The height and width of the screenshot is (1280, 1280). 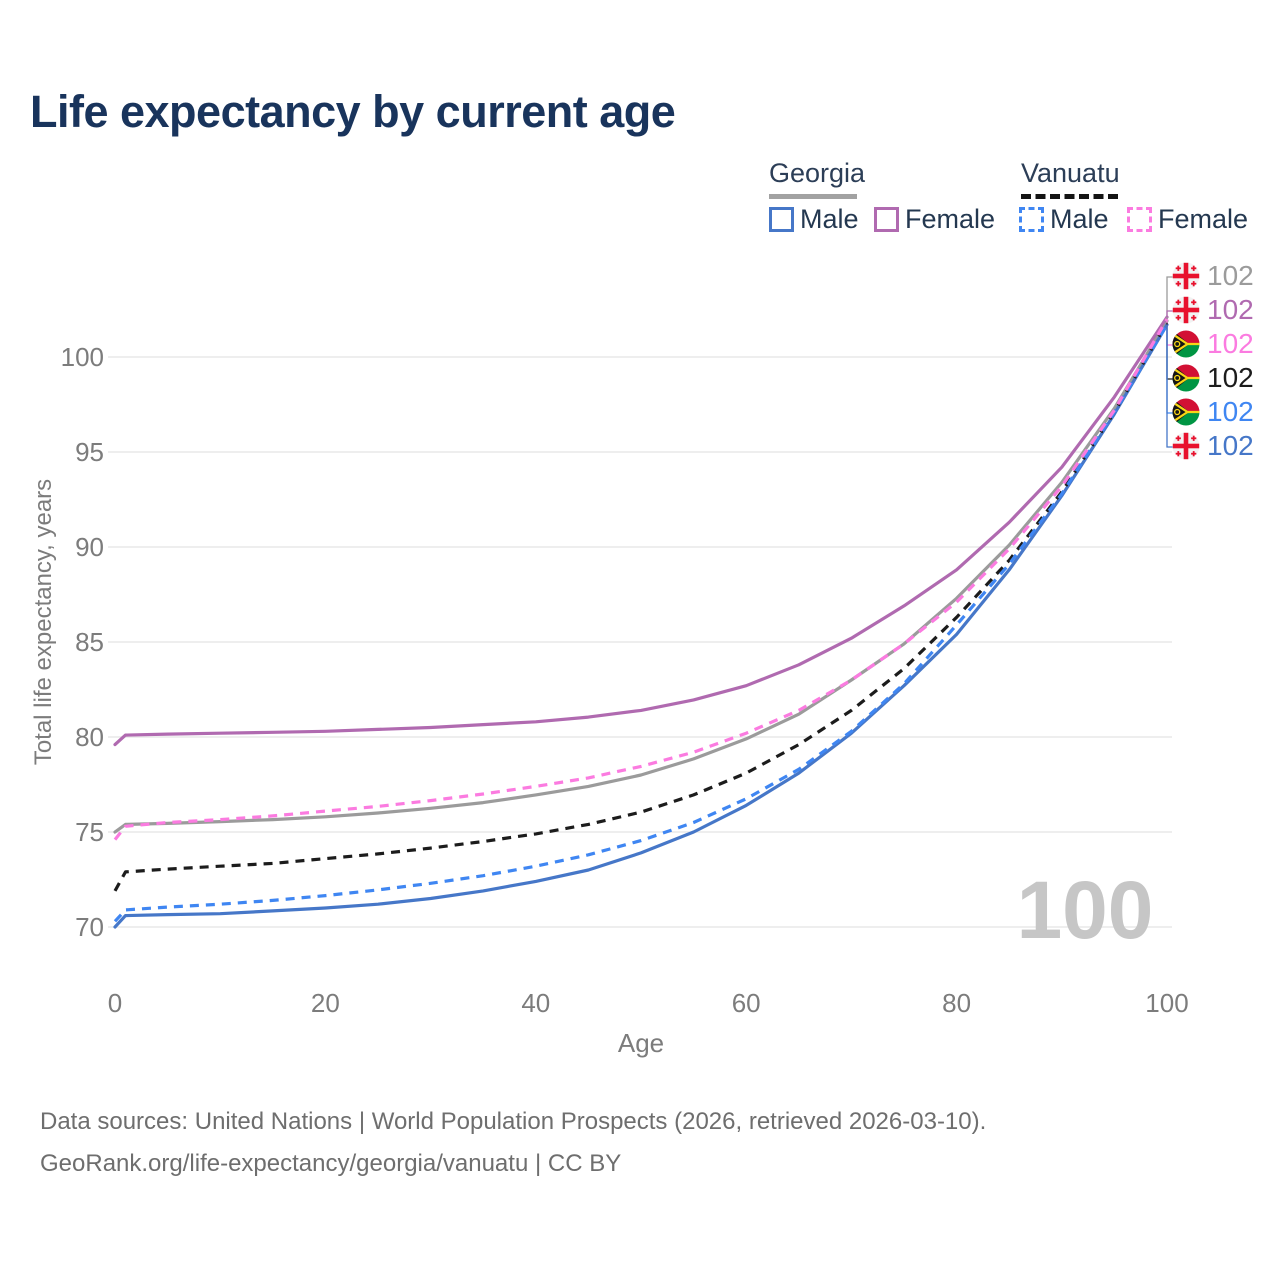 I want to click on y-axis-title: Total life expectancy, years, so click(x=43, y=622).